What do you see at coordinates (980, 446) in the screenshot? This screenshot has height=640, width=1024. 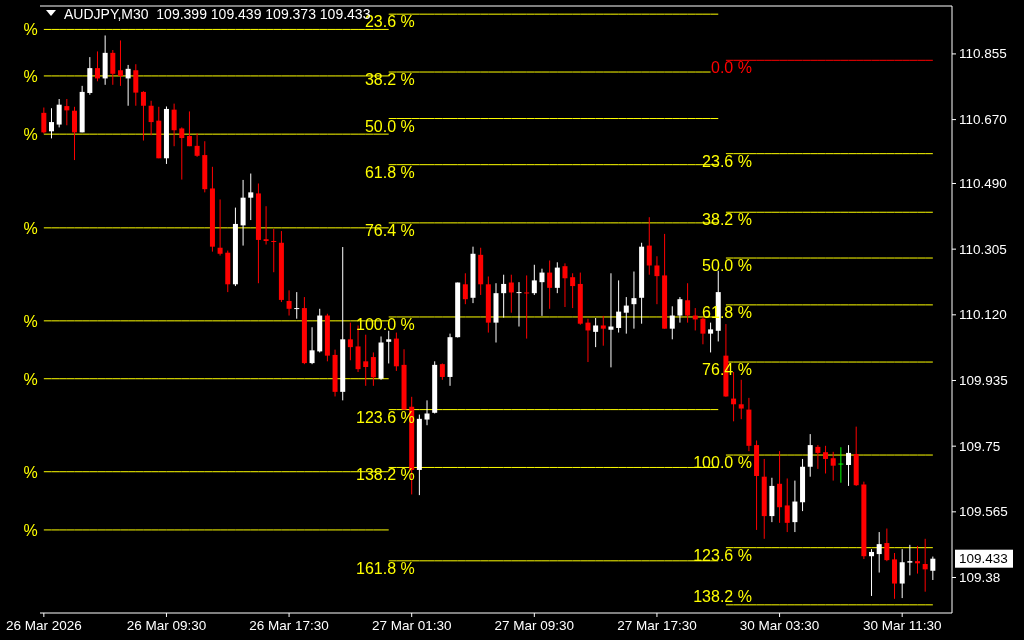 I see `y-tick-label: 109.75` at bounding box center [980, 446].